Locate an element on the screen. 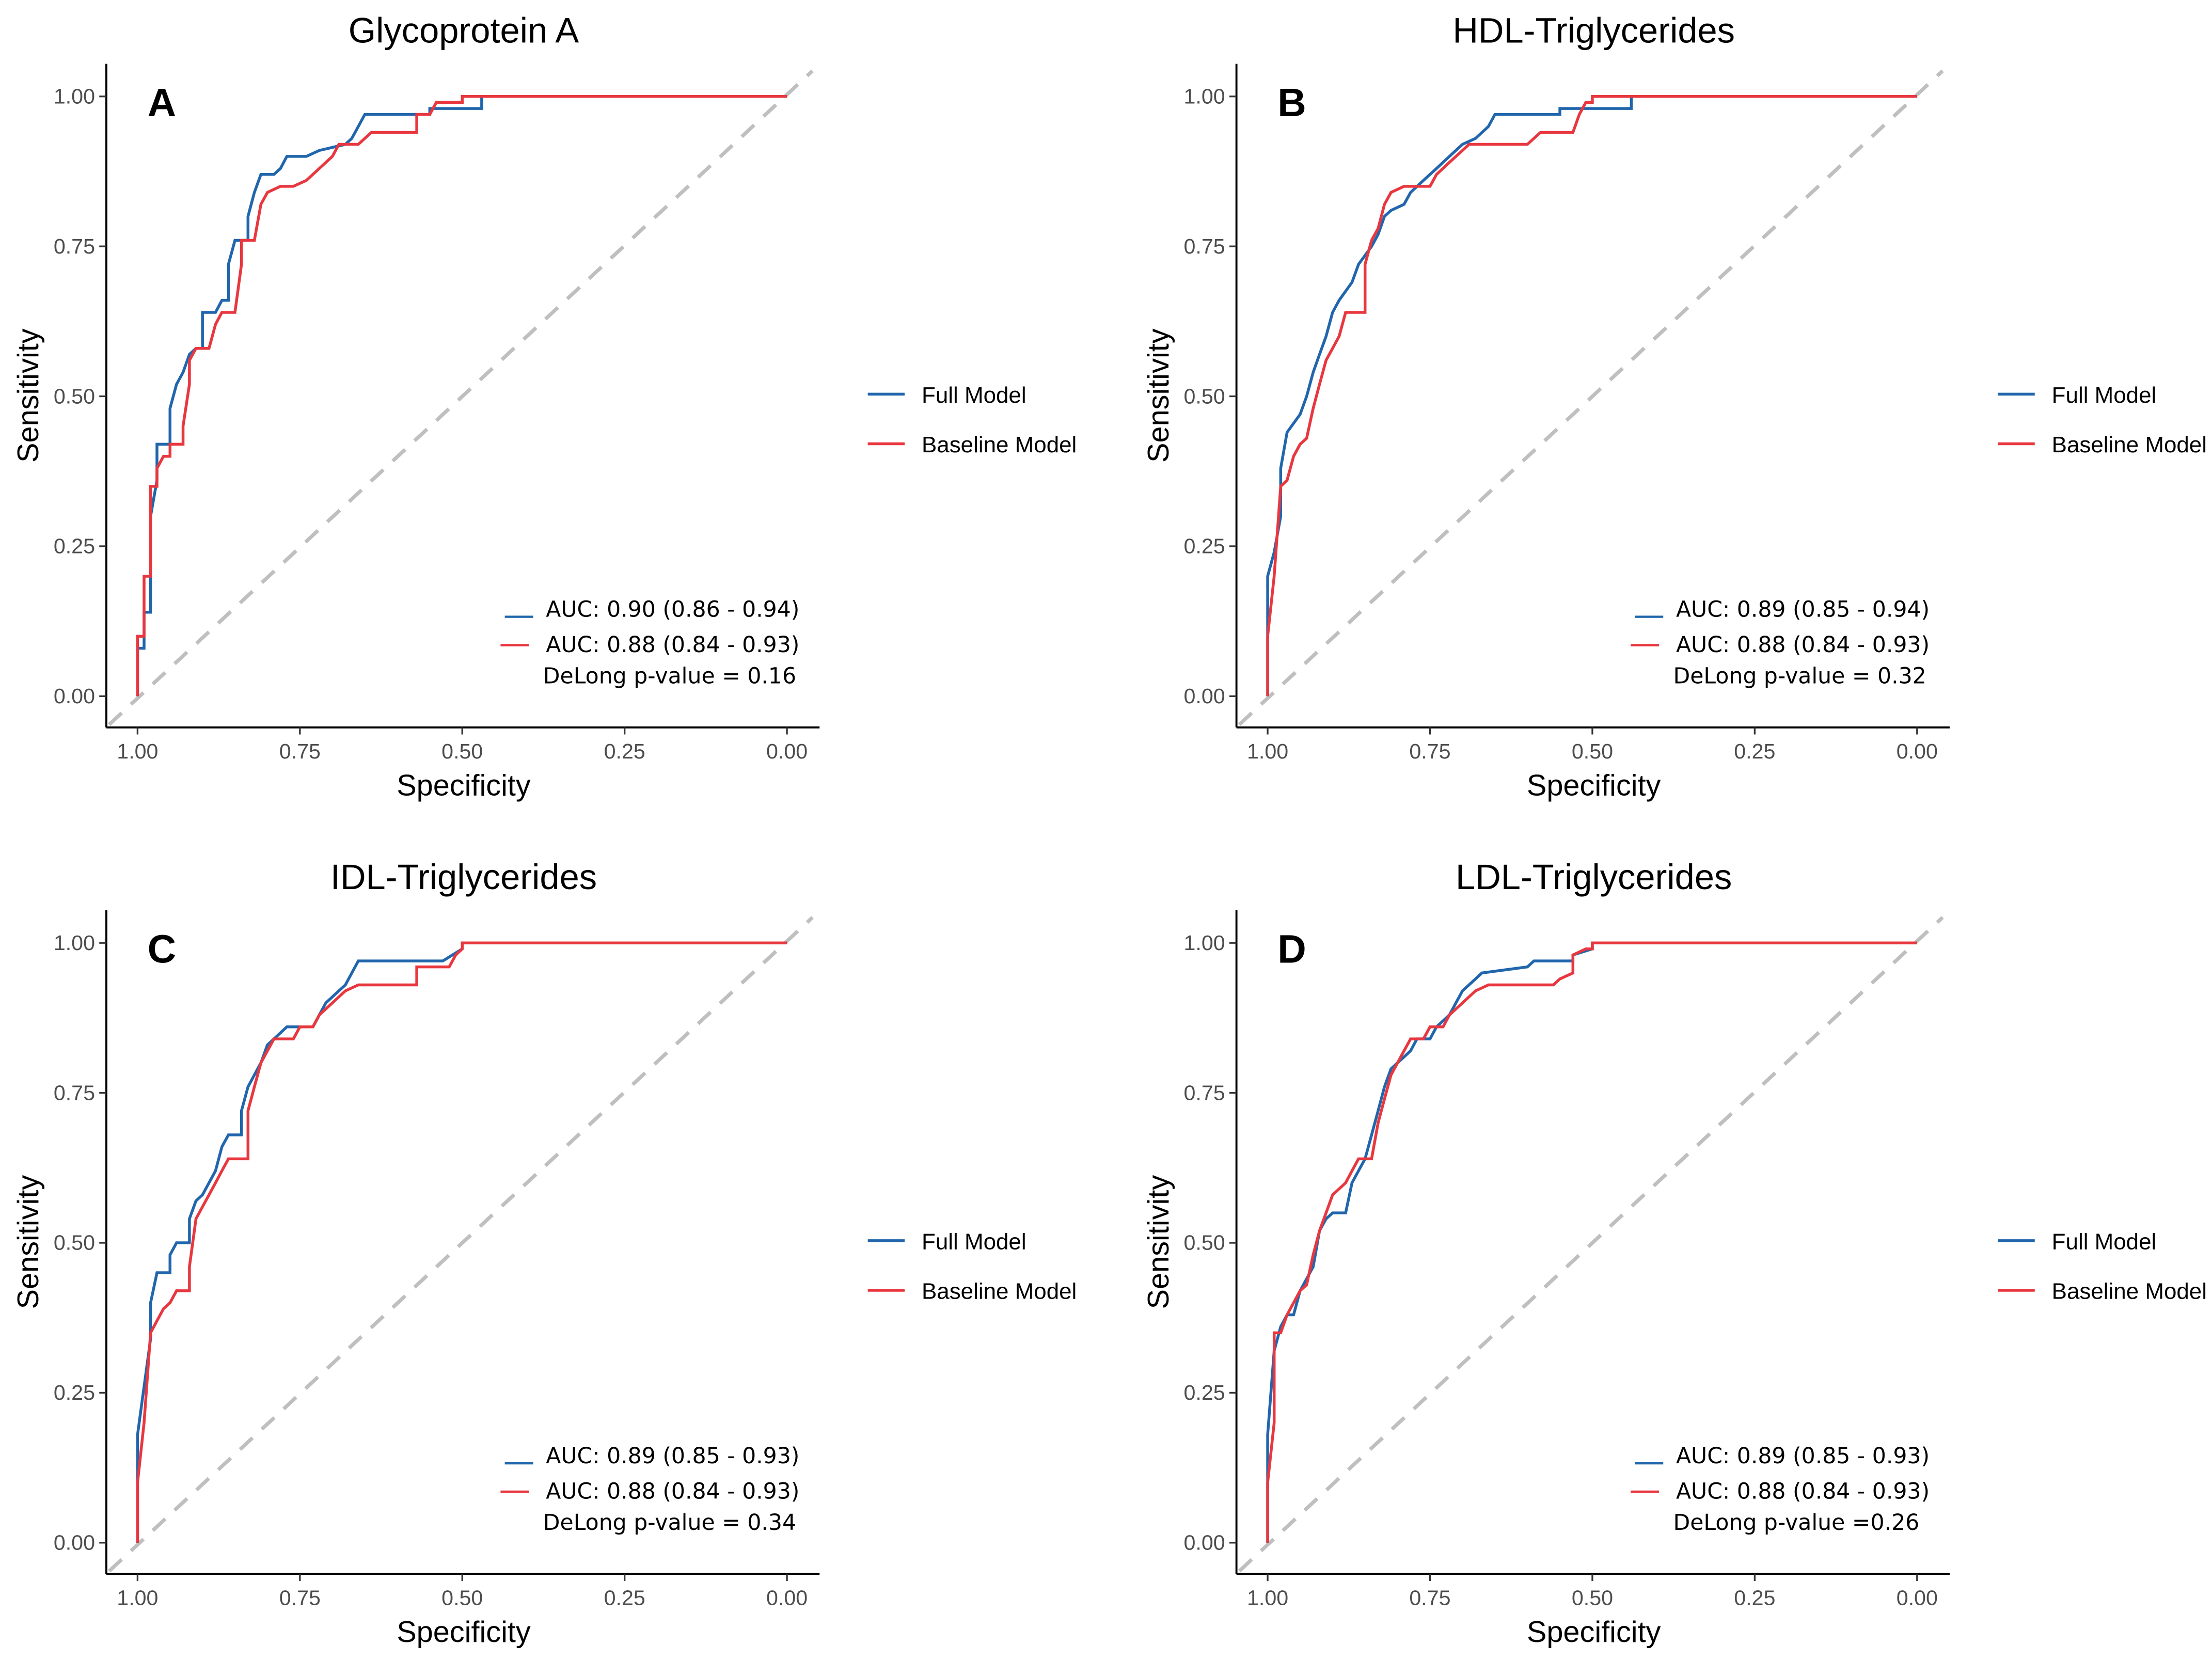 This screenshot has width=2212, height=1660. chart-title: Glycoprotein A is located at coordinates (464, 30).